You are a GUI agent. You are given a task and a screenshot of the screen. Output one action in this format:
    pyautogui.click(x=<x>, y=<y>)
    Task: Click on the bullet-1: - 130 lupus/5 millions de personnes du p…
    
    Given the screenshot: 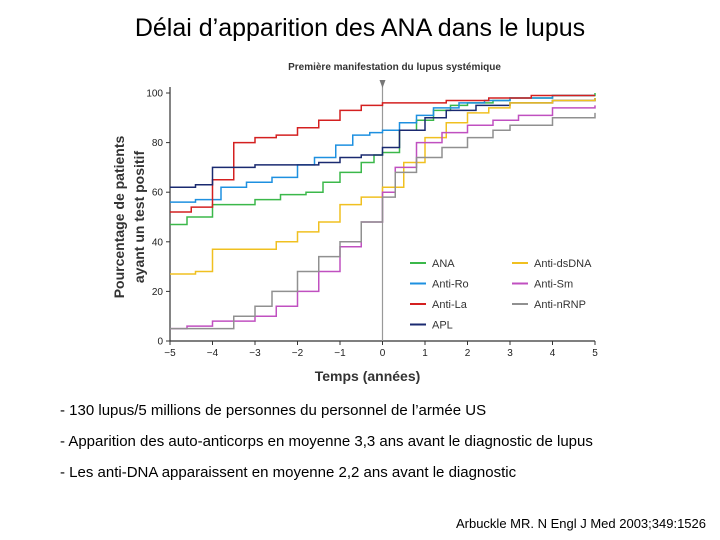 What is the action you would take?
    pyautogui.click(x=273, y=410)
    